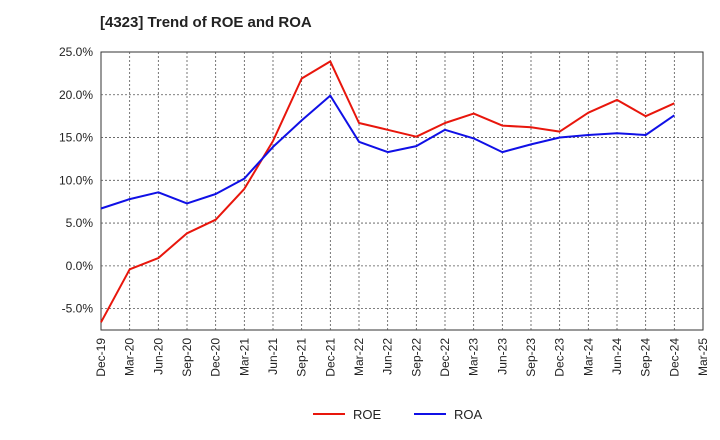 Image resolution: width=720 pixels, height=440 pixels. I want to click on x-tick-label: Jun-20, so click(158, 356).